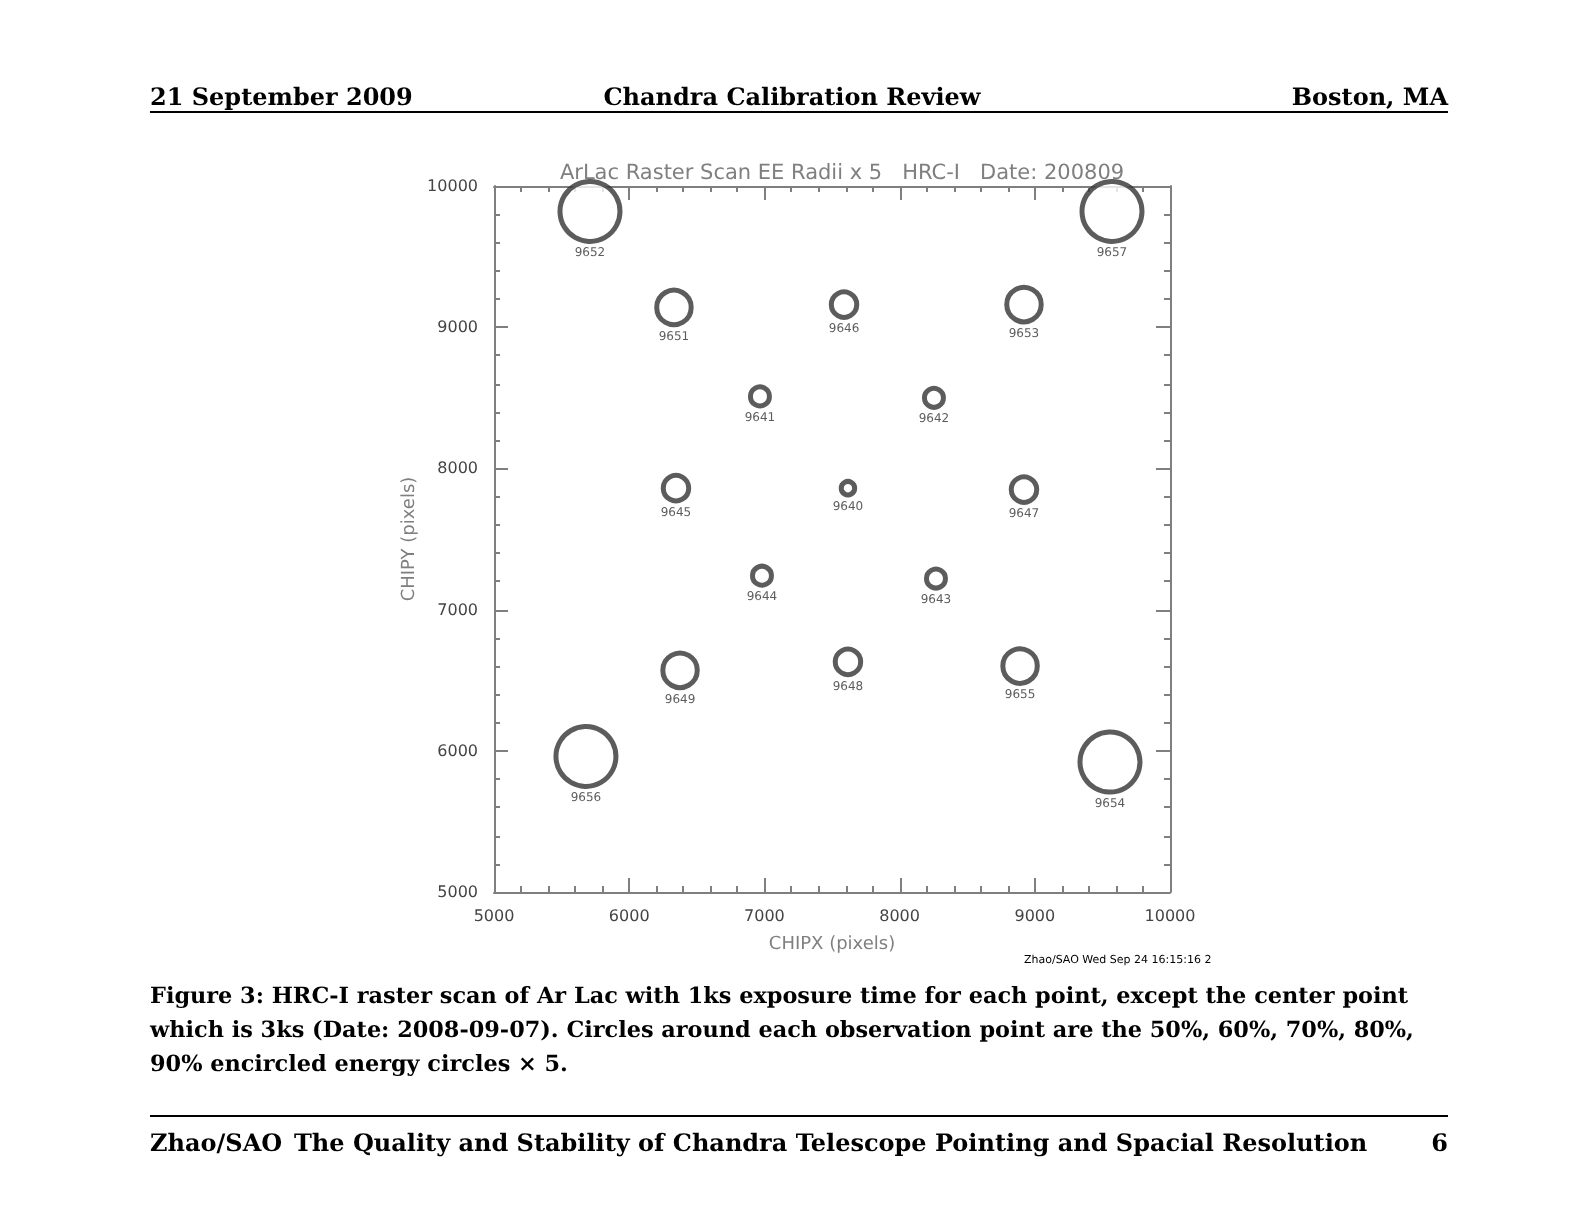  What do you see at coordinates (1440, 1143) in the screenshot?
I see `text: 6` at bounding box center [1440, 1143].